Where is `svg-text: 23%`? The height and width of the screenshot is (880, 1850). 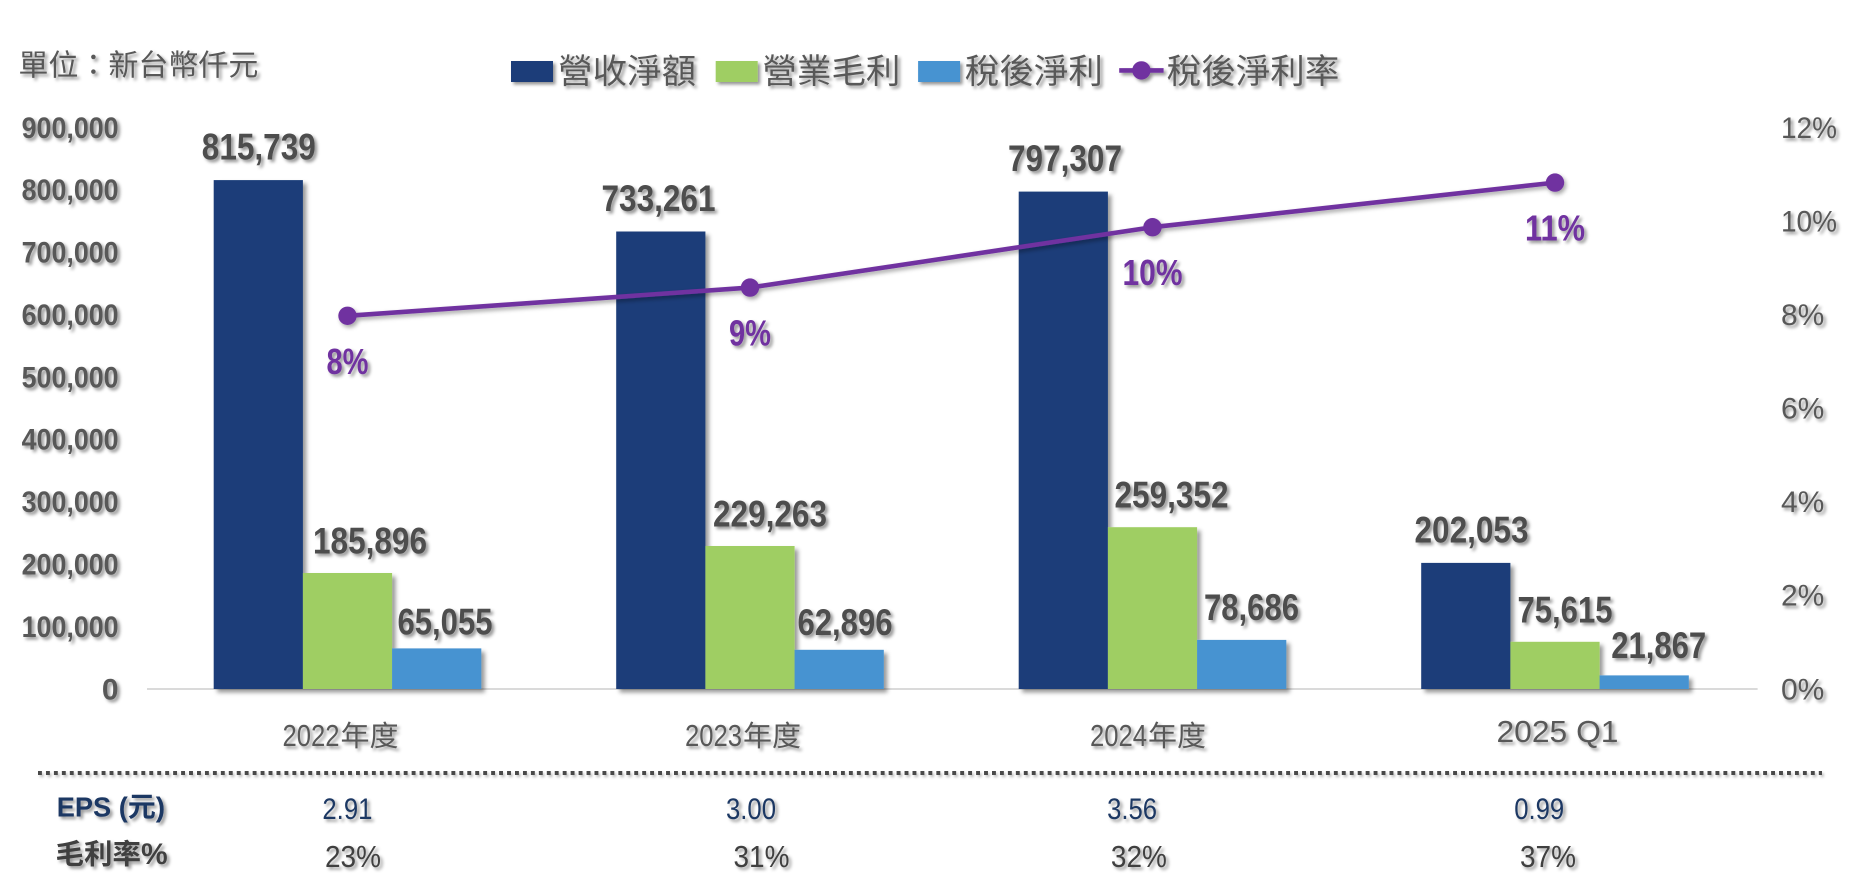
svg-text: 23% is located at coordinates (353, 856).